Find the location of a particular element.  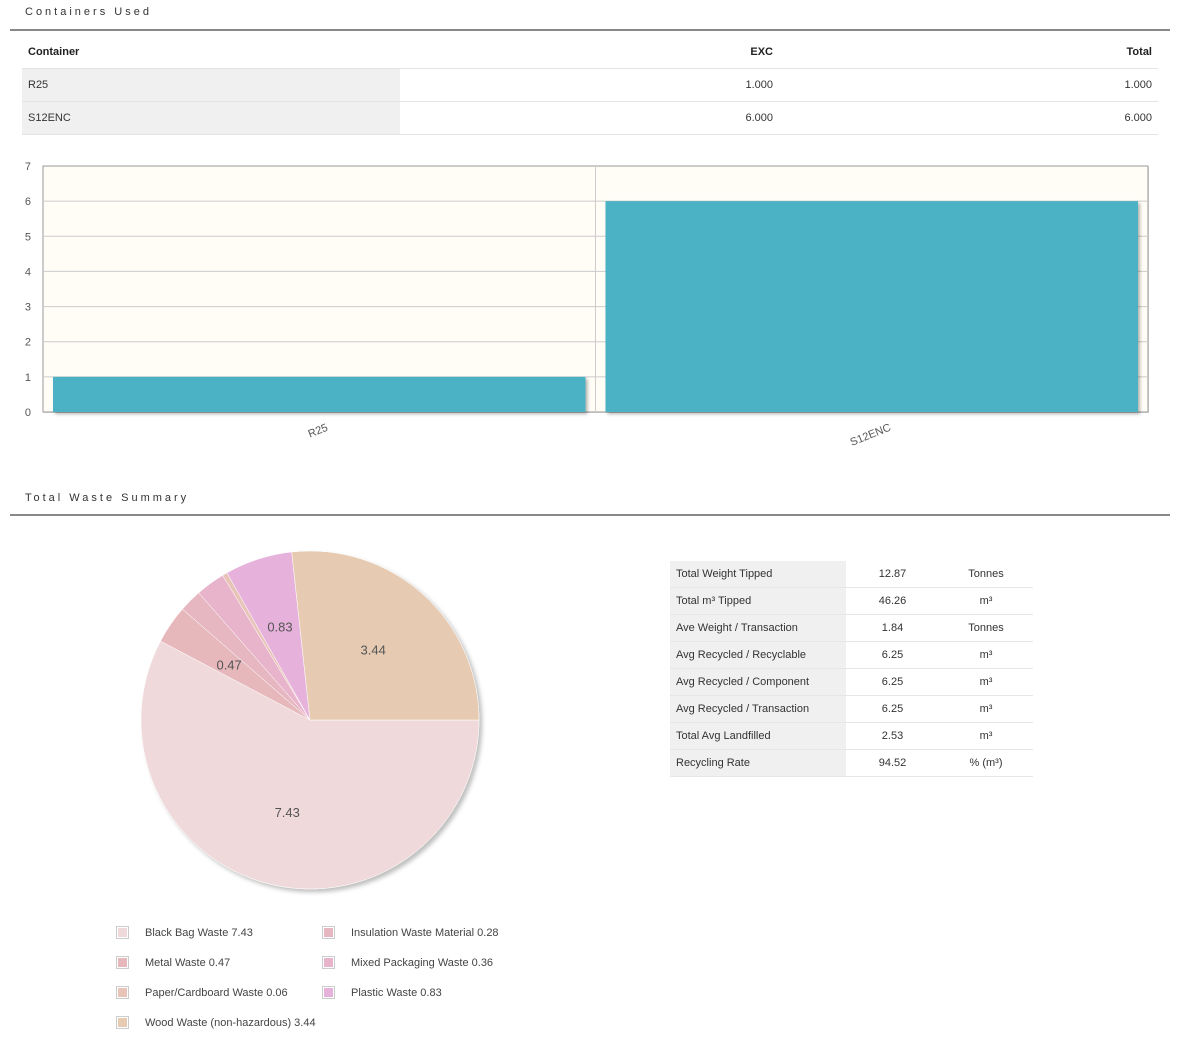

table-cell: Avg Recycled / Component is located at coordinates (758, 682).